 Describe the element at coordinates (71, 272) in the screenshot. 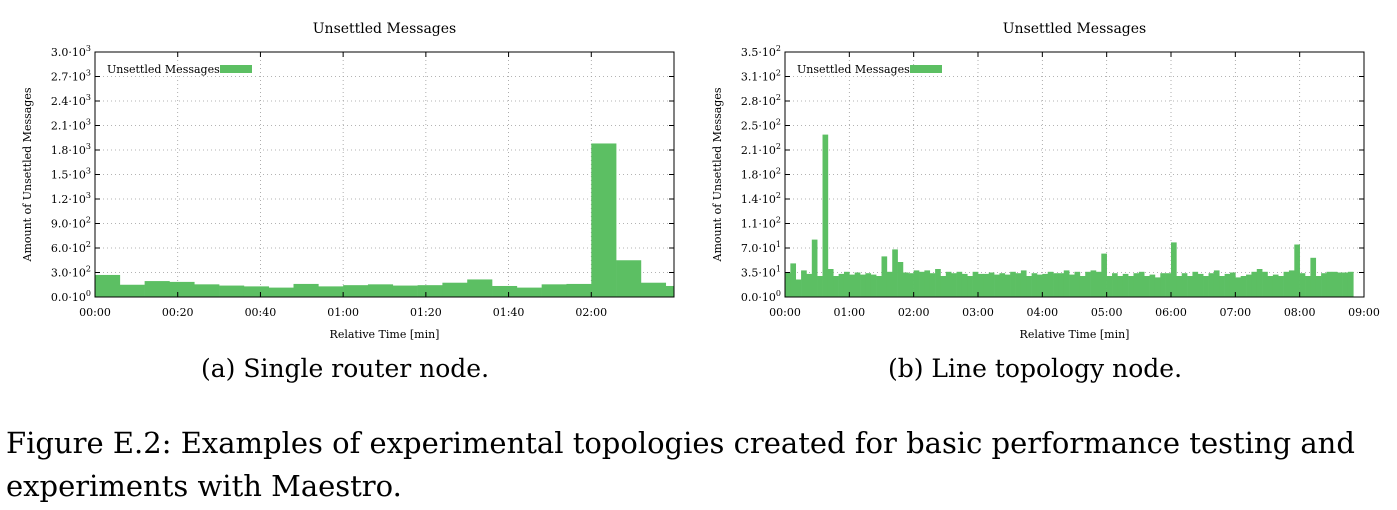

I see `y-tick-label: 3.0·102` at that location.